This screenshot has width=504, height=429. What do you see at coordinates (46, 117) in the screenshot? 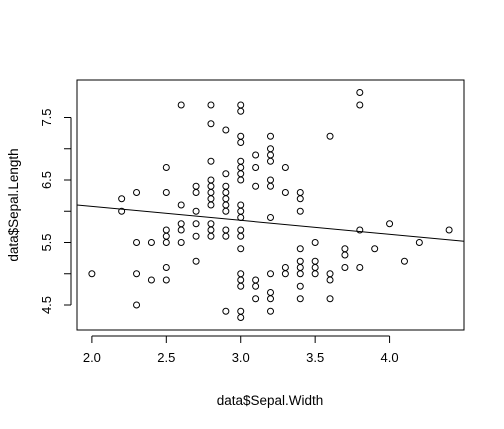
I see `y-tick-label: 7.5` at bounding box center [46, 117].